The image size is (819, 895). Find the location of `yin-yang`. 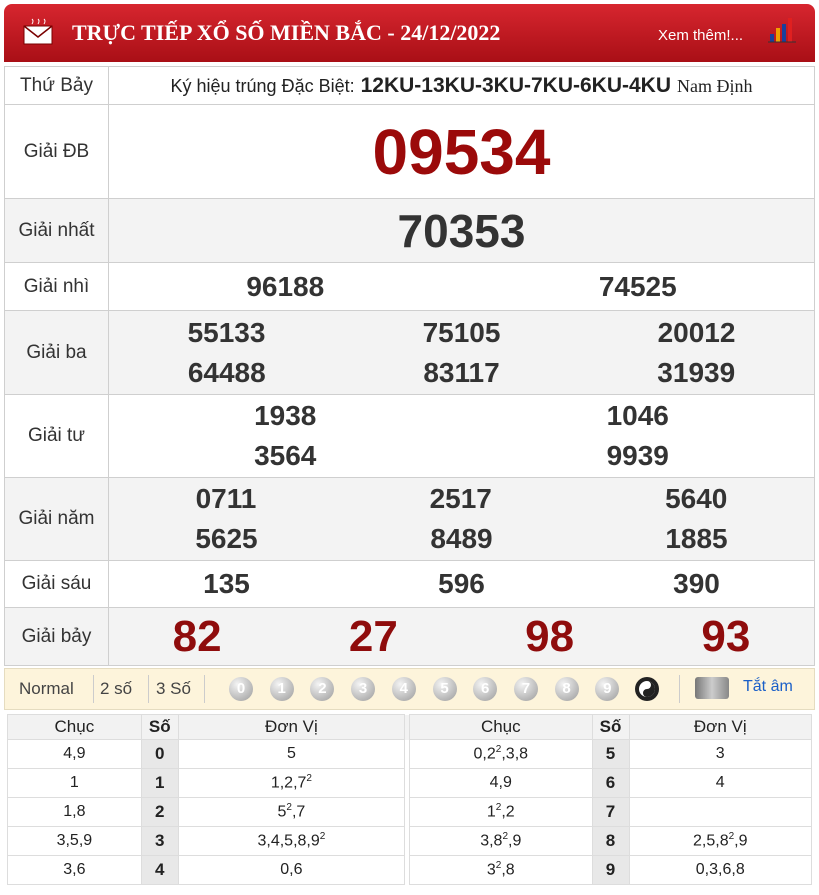

yin-yang is located at coordinates (647, 689).